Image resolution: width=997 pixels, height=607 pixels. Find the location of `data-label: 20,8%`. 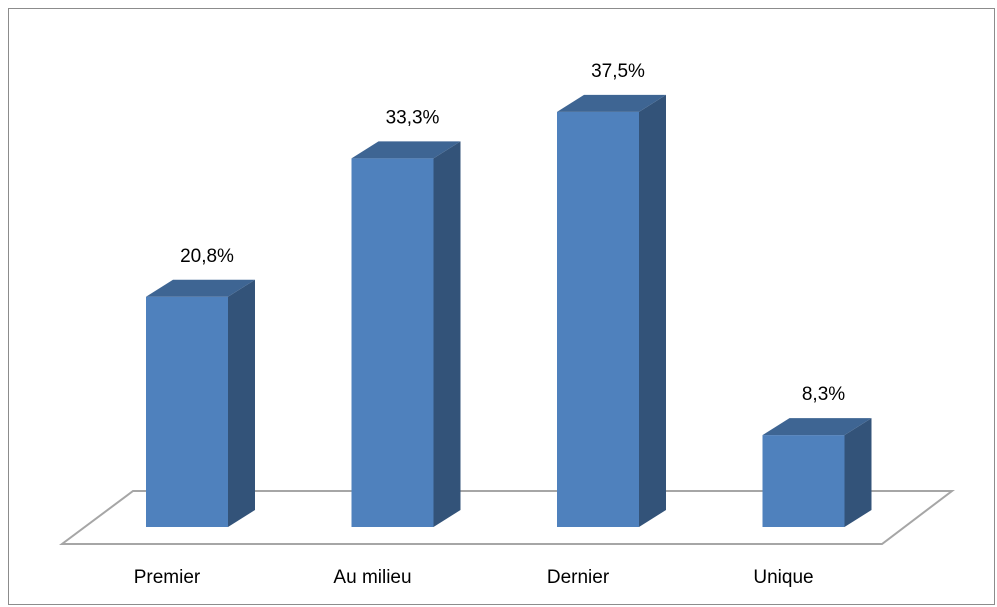

data-label: 20,8% is located at coordinates (207, 256).